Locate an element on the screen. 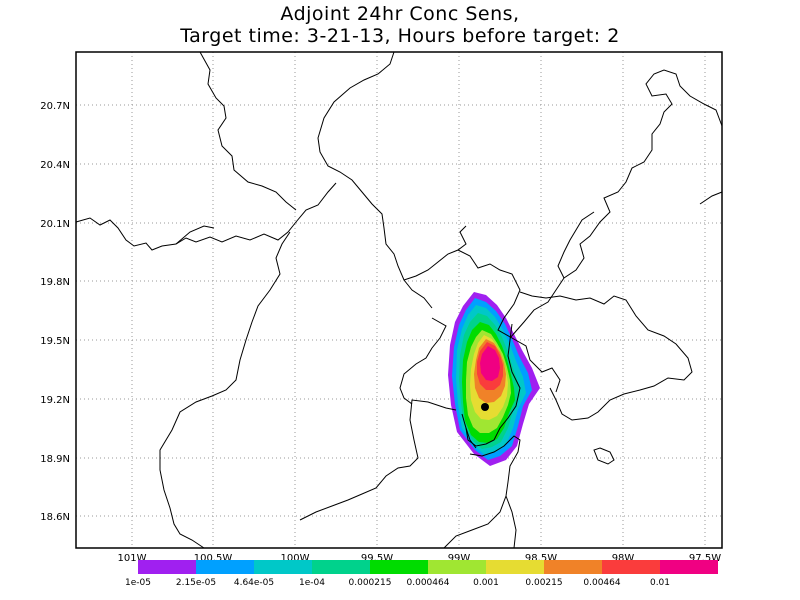 Image resolution: width=800 pixels, height=600 pixels. lat-label: 20.1N is located at coordinates (55, 224).